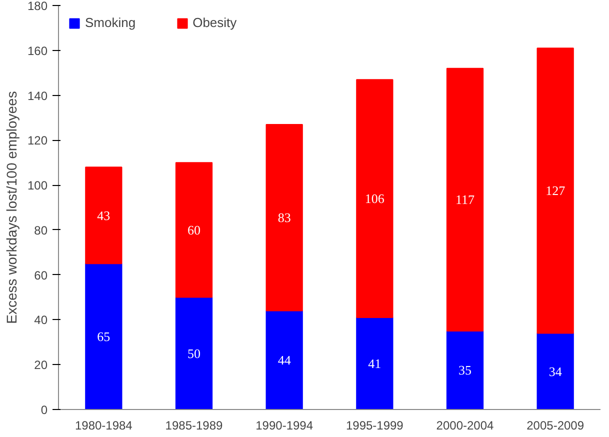  What do you see at coordinates (555, 425) in the screenshot?
I see `x-tick-label: 2005-2009` at bounding box center [555, 425].